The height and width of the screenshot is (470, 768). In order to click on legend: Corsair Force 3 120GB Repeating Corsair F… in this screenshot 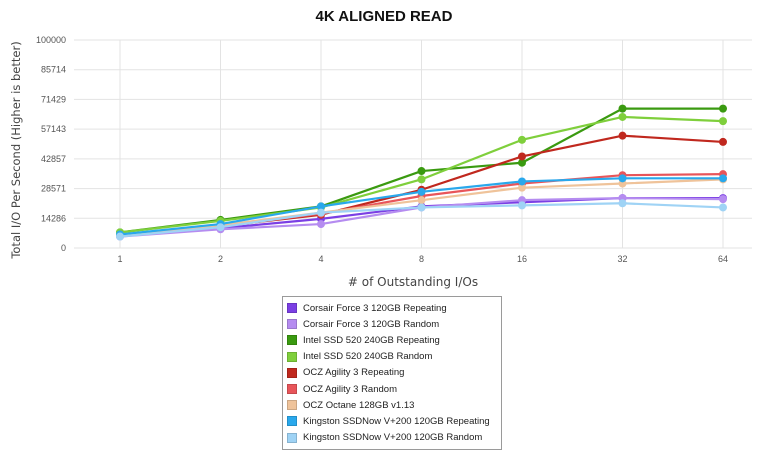, I will do `click(392, 373)`.